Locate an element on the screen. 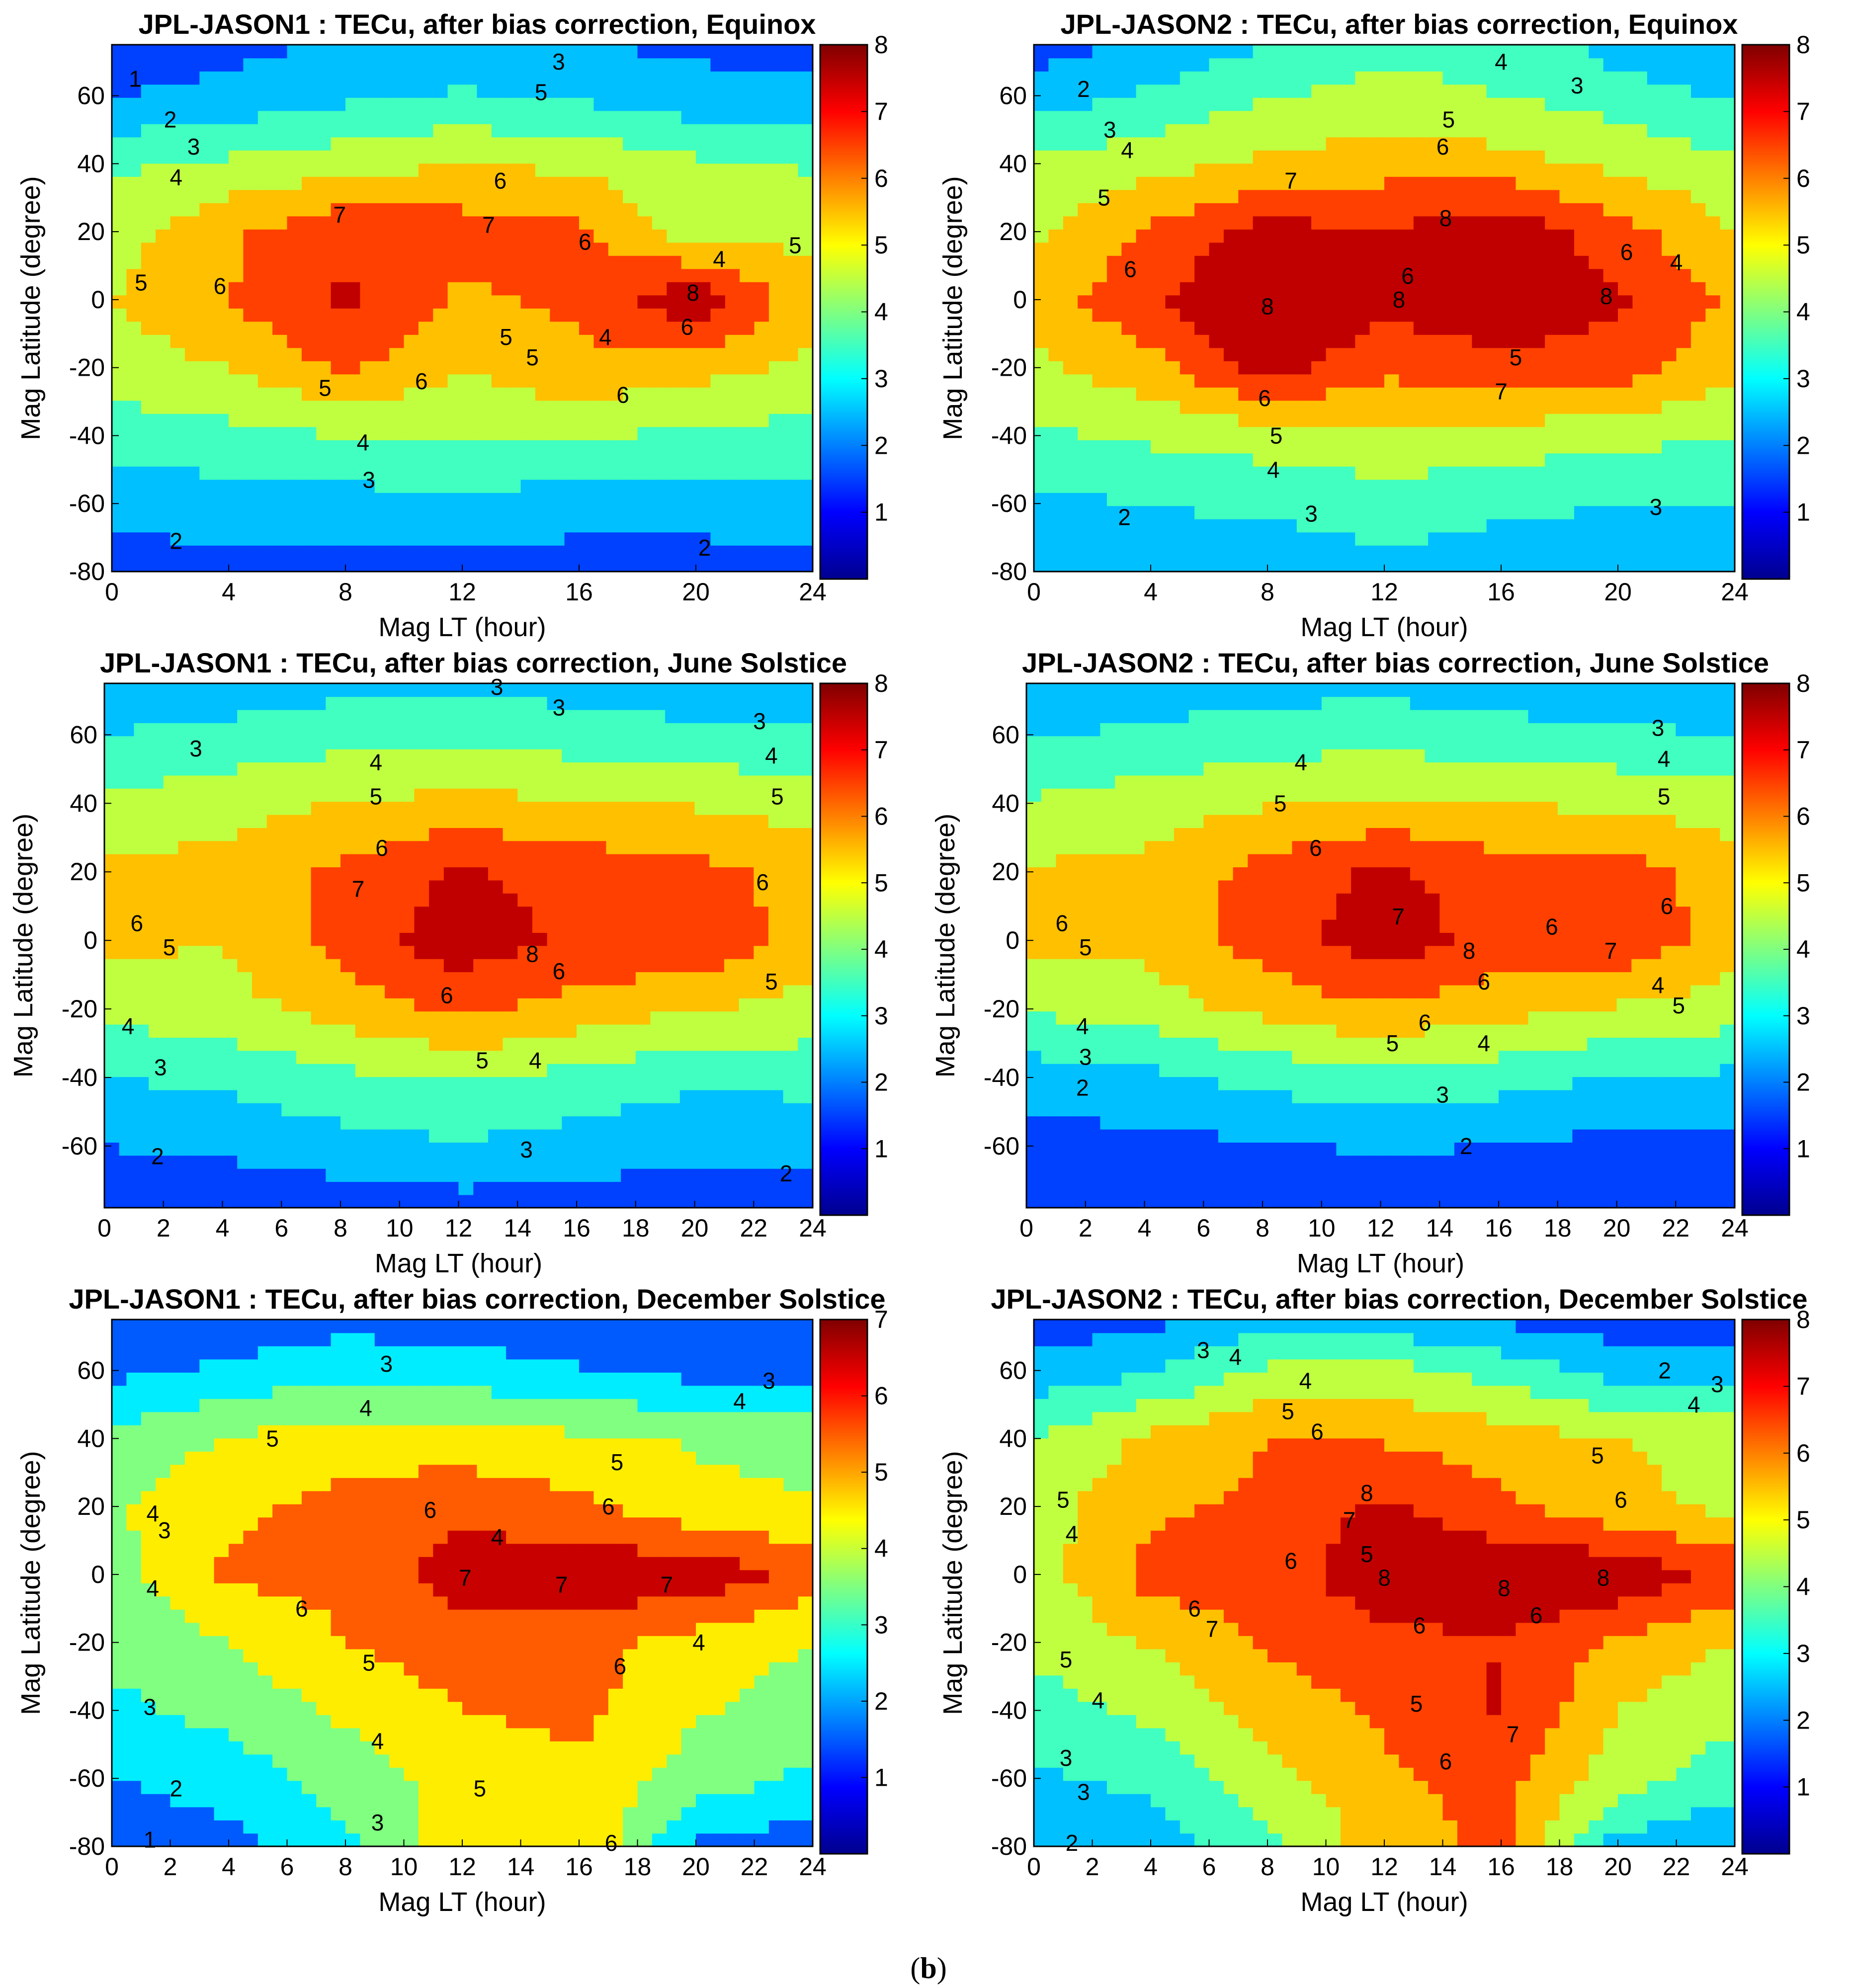 The image size is (1857, 1988). x-tick-label: 4 is located at coordinates (1151, 592).